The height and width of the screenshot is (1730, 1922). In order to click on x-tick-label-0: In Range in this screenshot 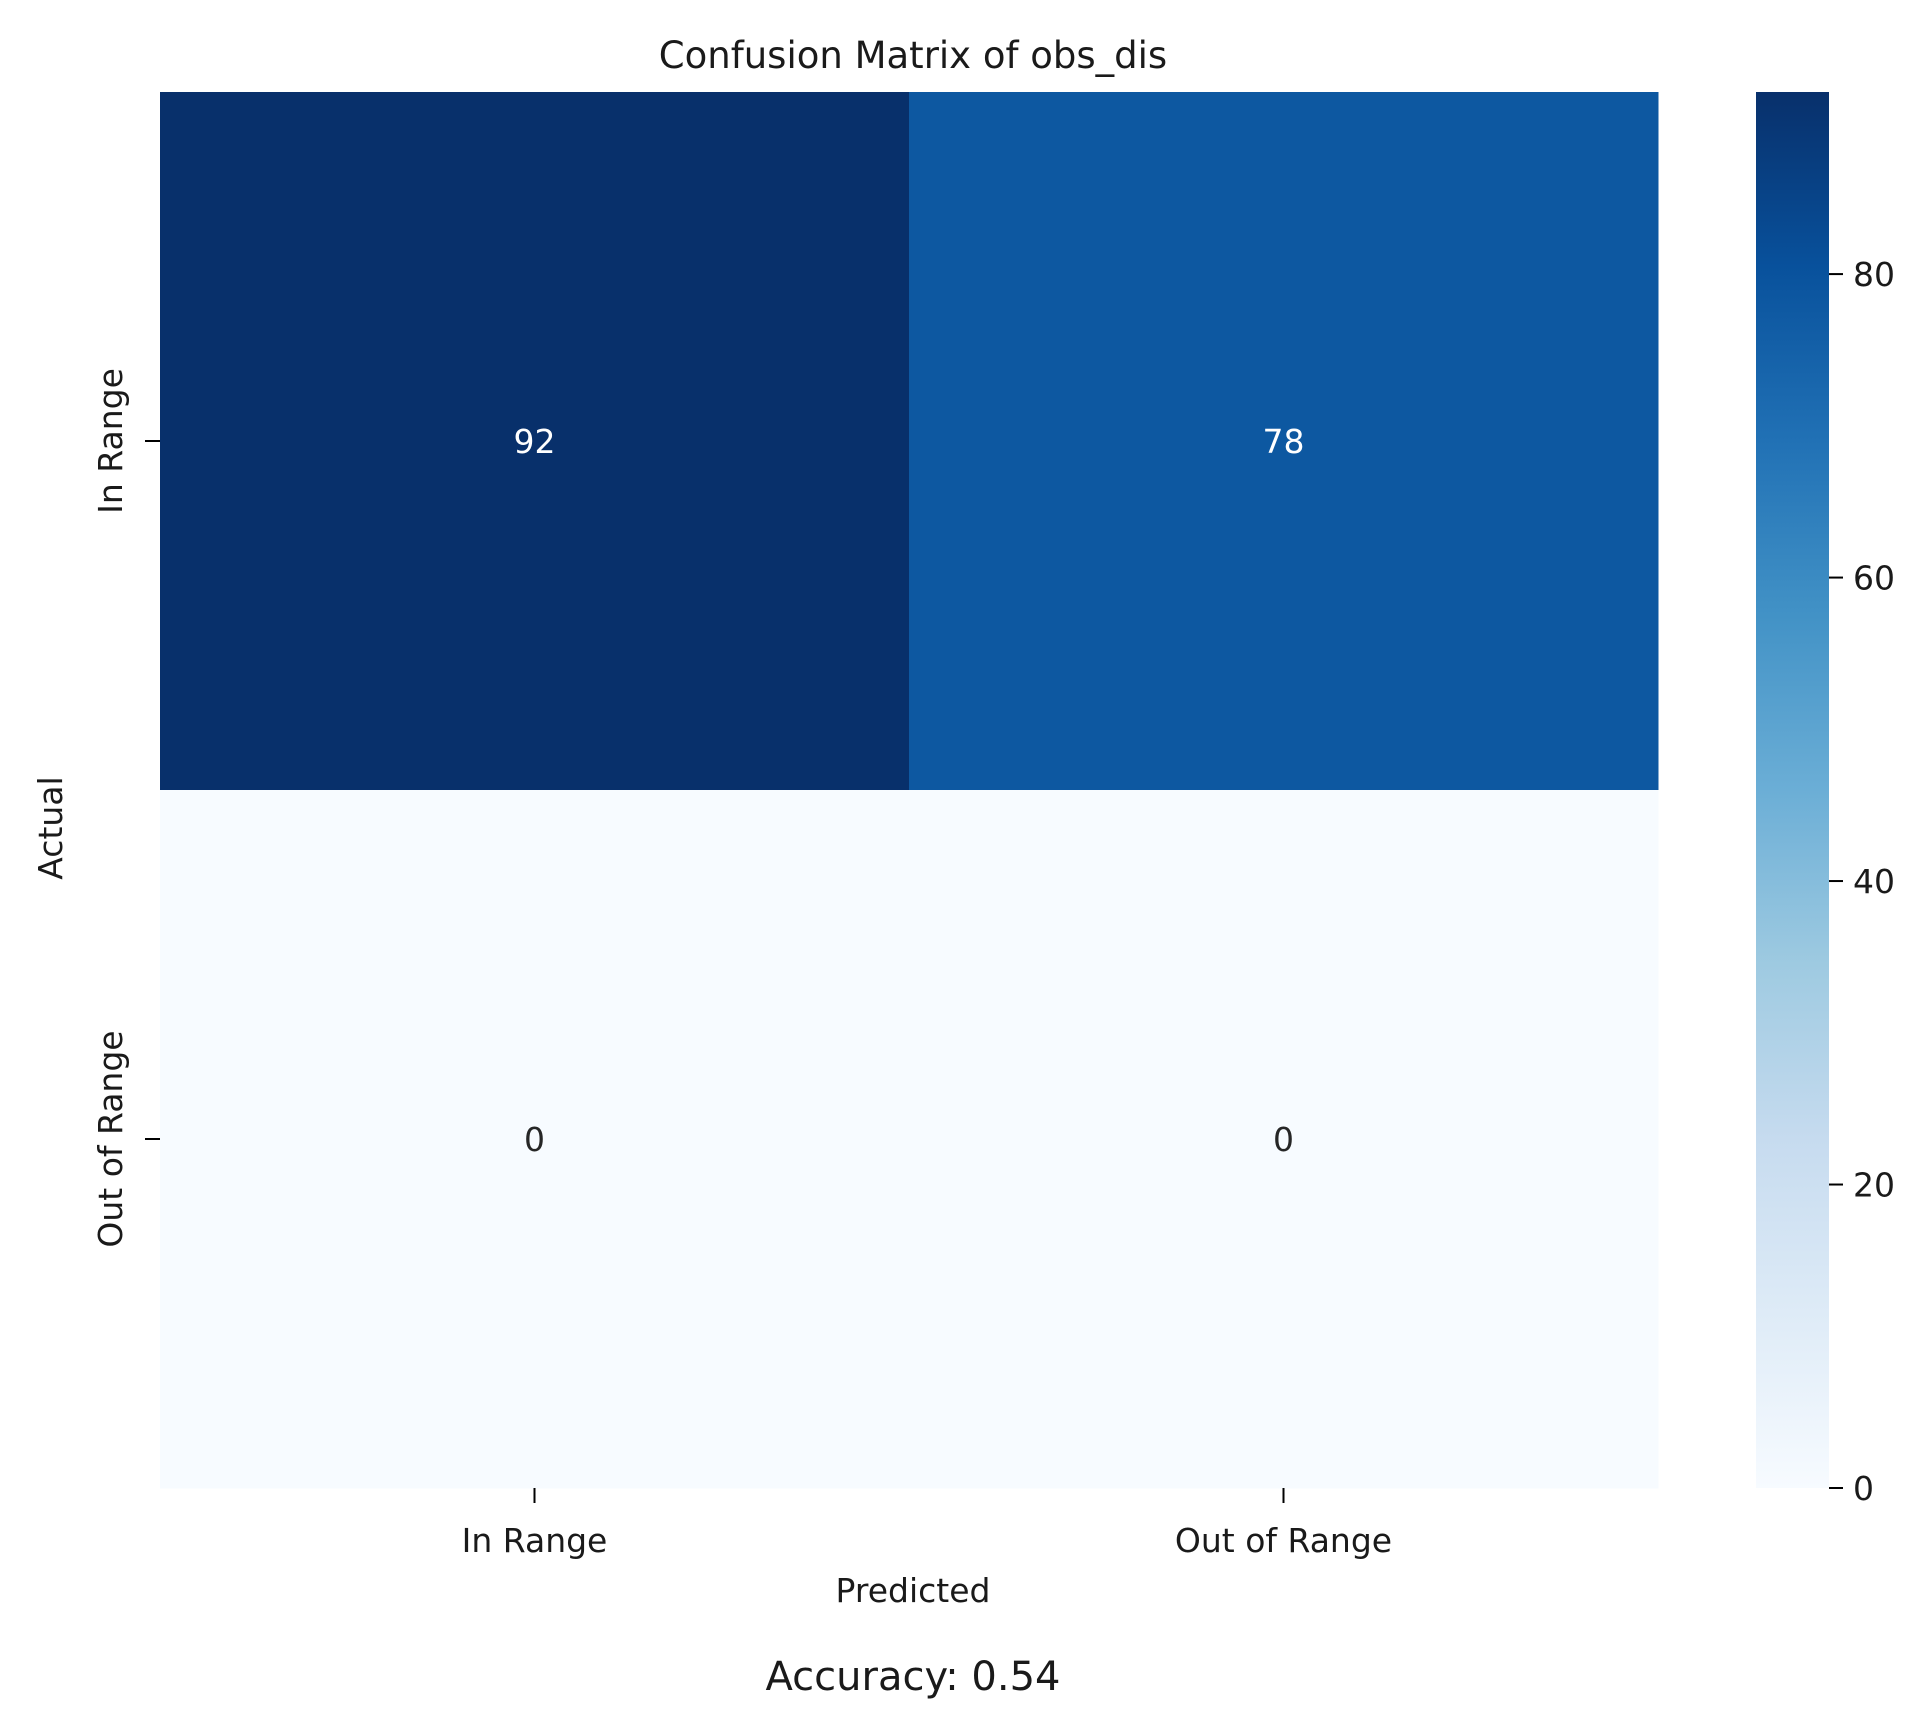, I will do `click(535, 1540)`.